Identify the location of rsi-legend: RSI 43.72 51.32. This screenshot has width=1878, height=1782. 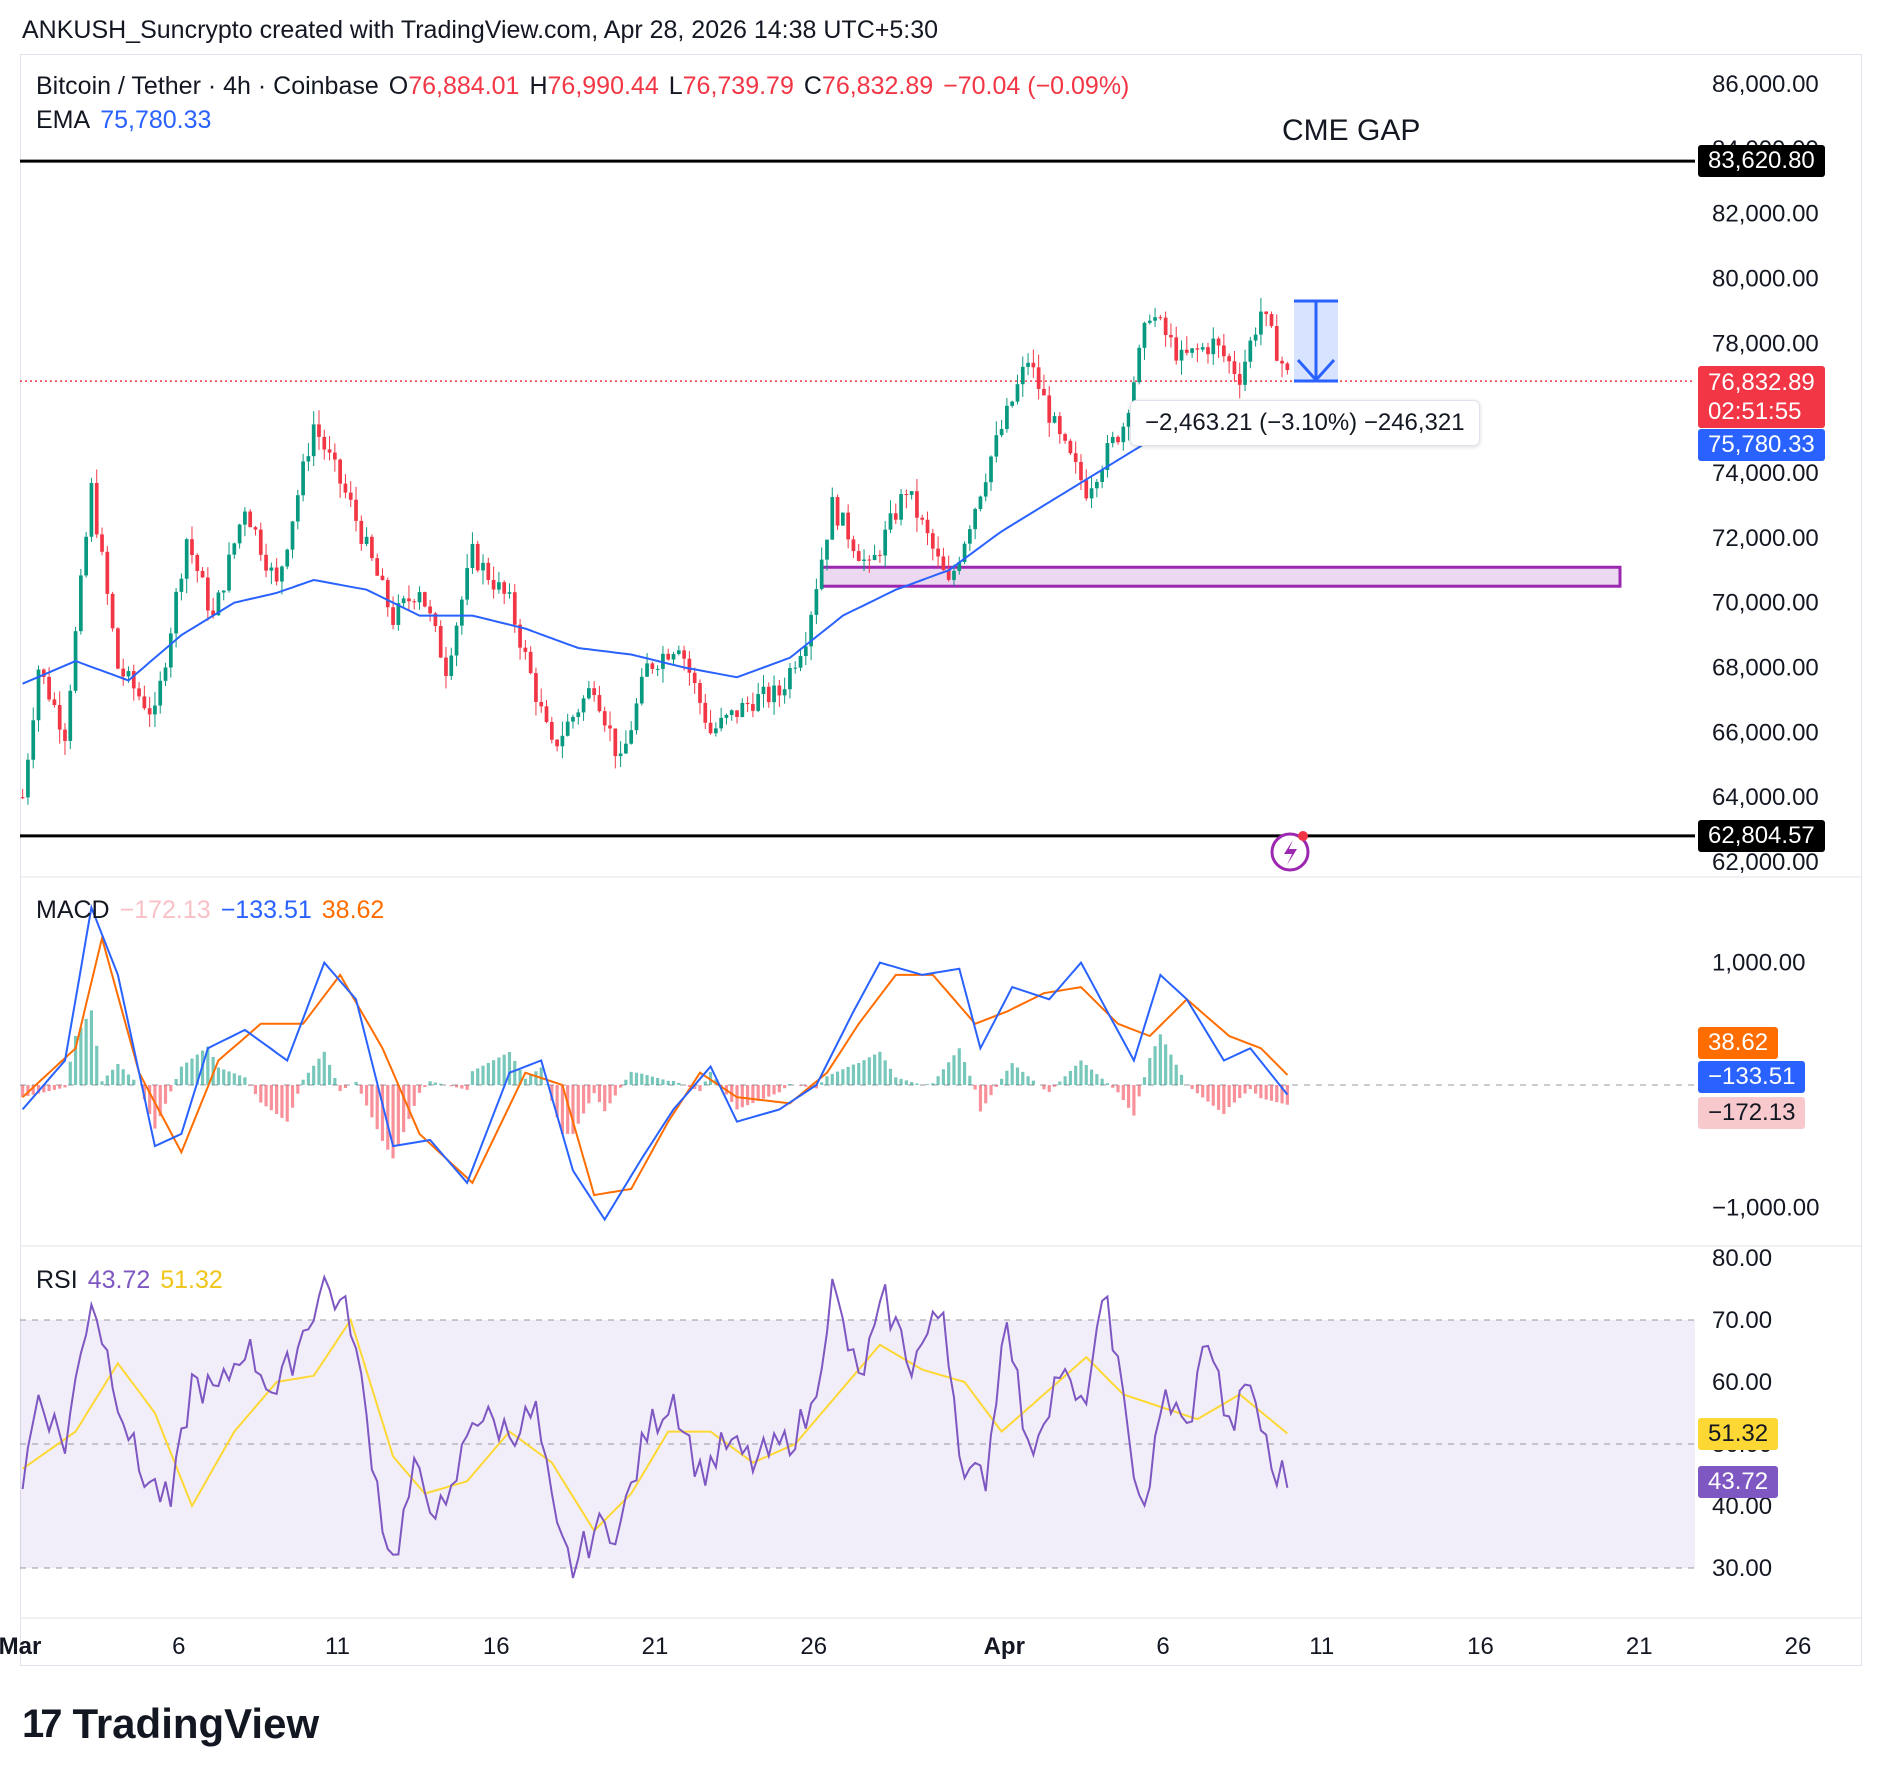
(129, 1280).